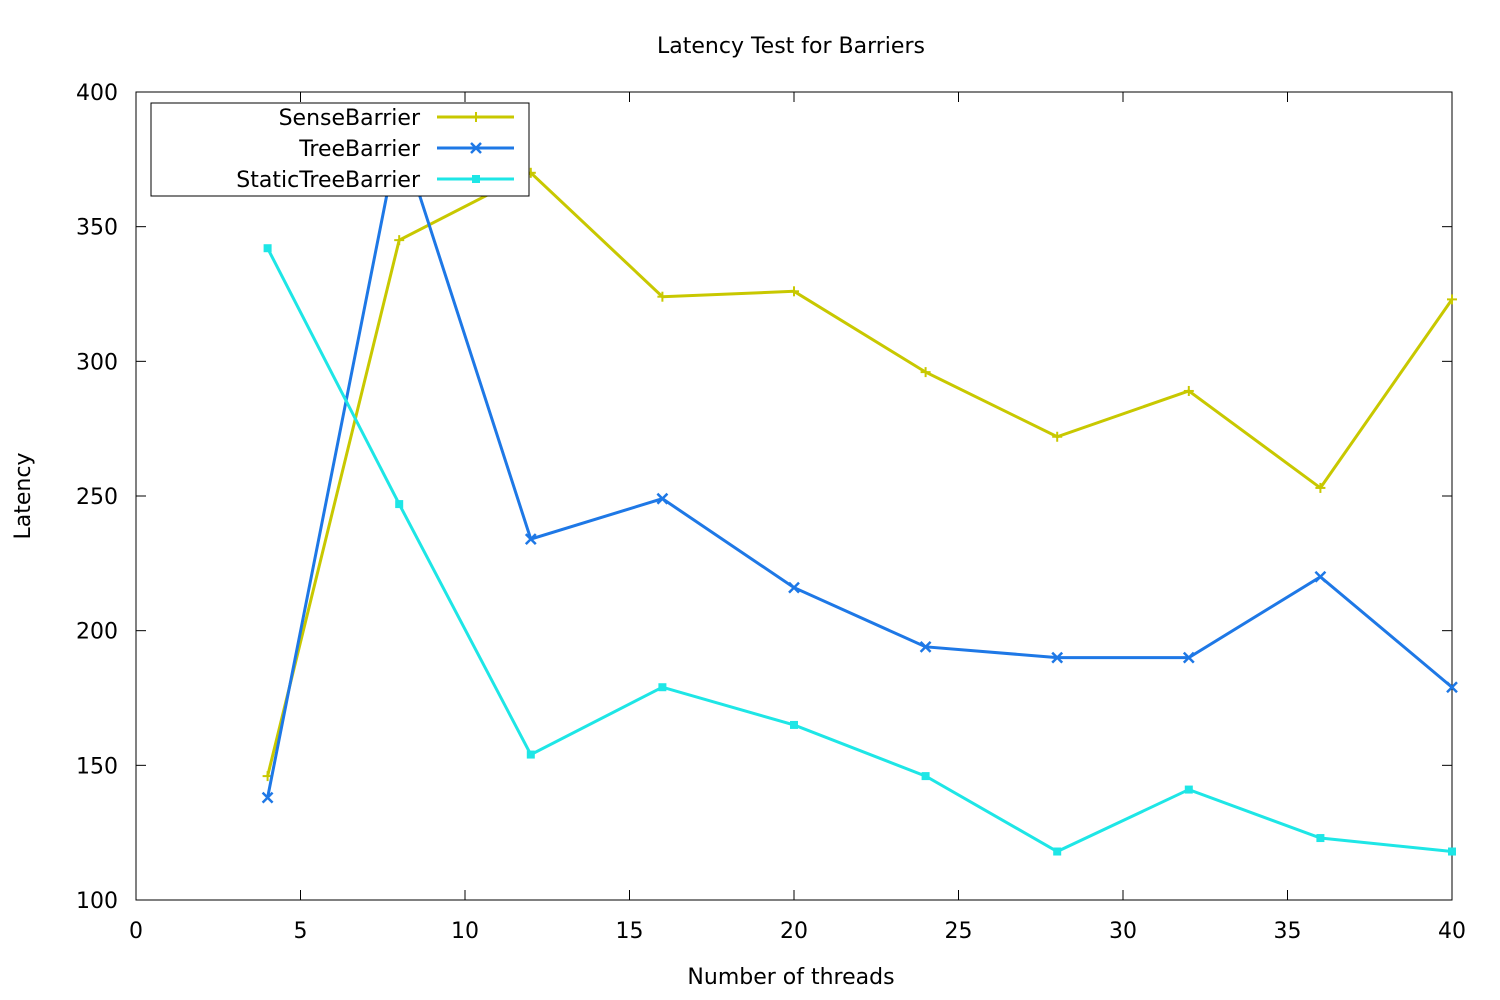 Image resolution: width=1500 pixels, height=1000 pixels. Describe the element at coordinates (97, 93) in the screenshot. I see `y-tick-label: 400` at that location.